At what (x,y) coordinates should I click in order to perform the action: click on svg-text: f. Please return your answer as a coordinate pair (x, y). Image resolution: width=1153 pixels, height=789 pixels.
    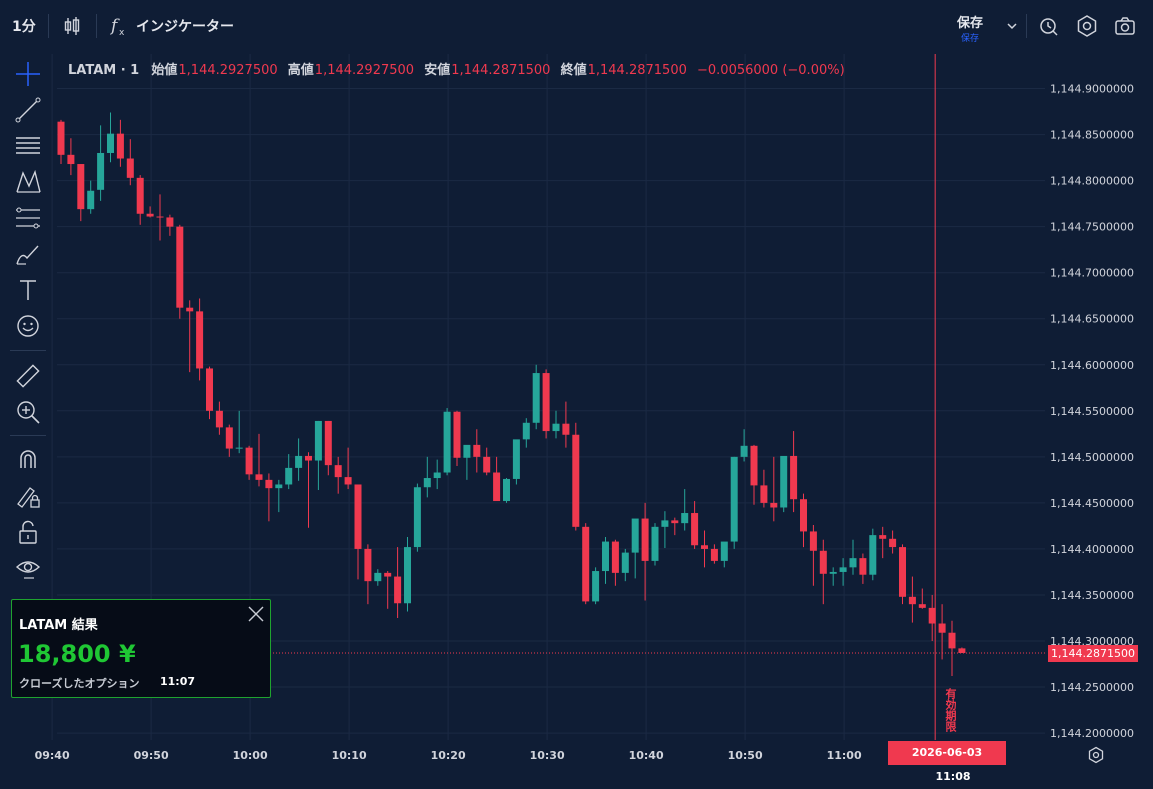
    Looking at the image, I should click on (114, 26).